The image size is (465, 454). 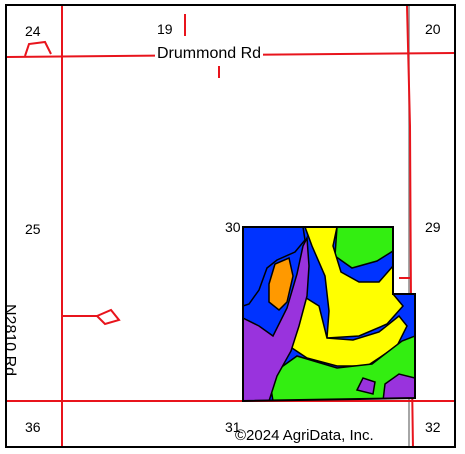 I want to click on soil-orange, so click(x=281, y=284).